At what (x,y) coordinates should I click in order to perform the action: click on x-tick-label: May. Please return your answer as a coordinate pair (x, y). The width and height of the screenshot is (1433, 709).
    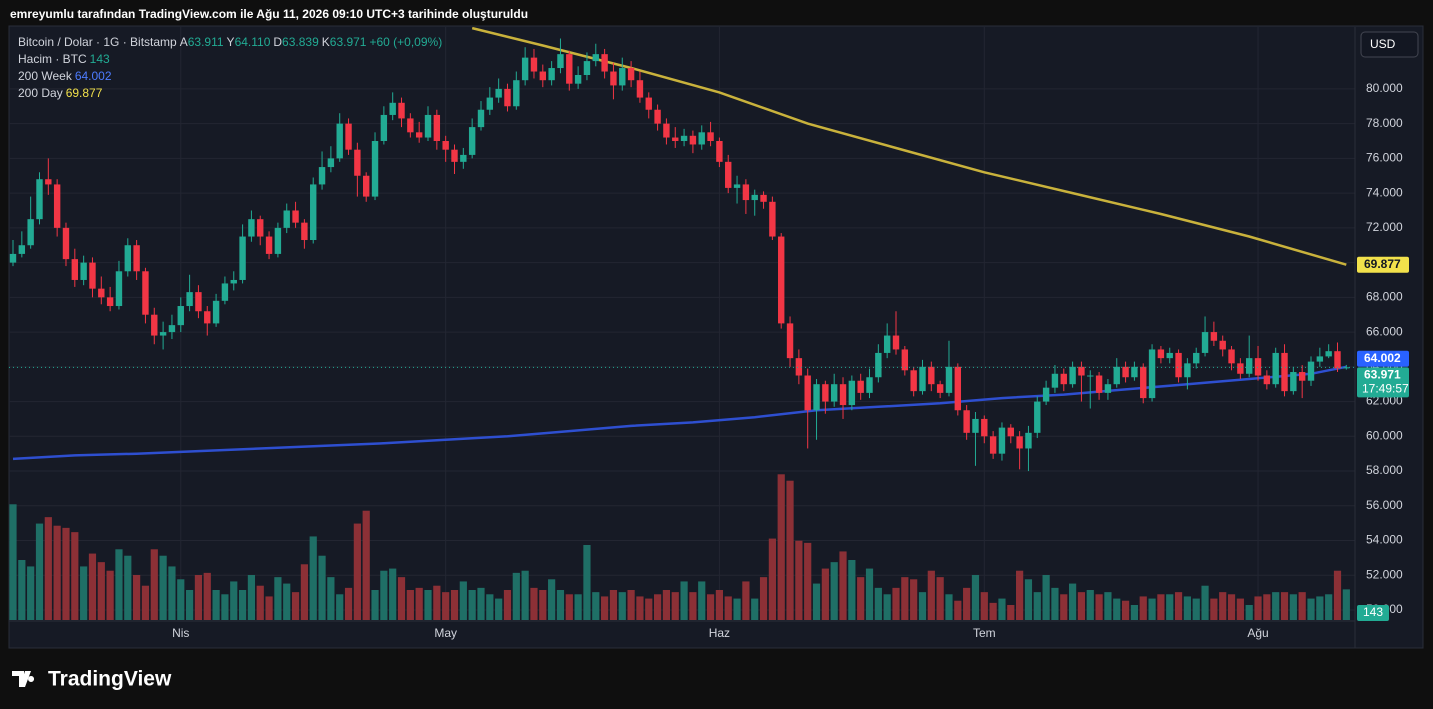
    Looking at the image, I should click on (445, 633).